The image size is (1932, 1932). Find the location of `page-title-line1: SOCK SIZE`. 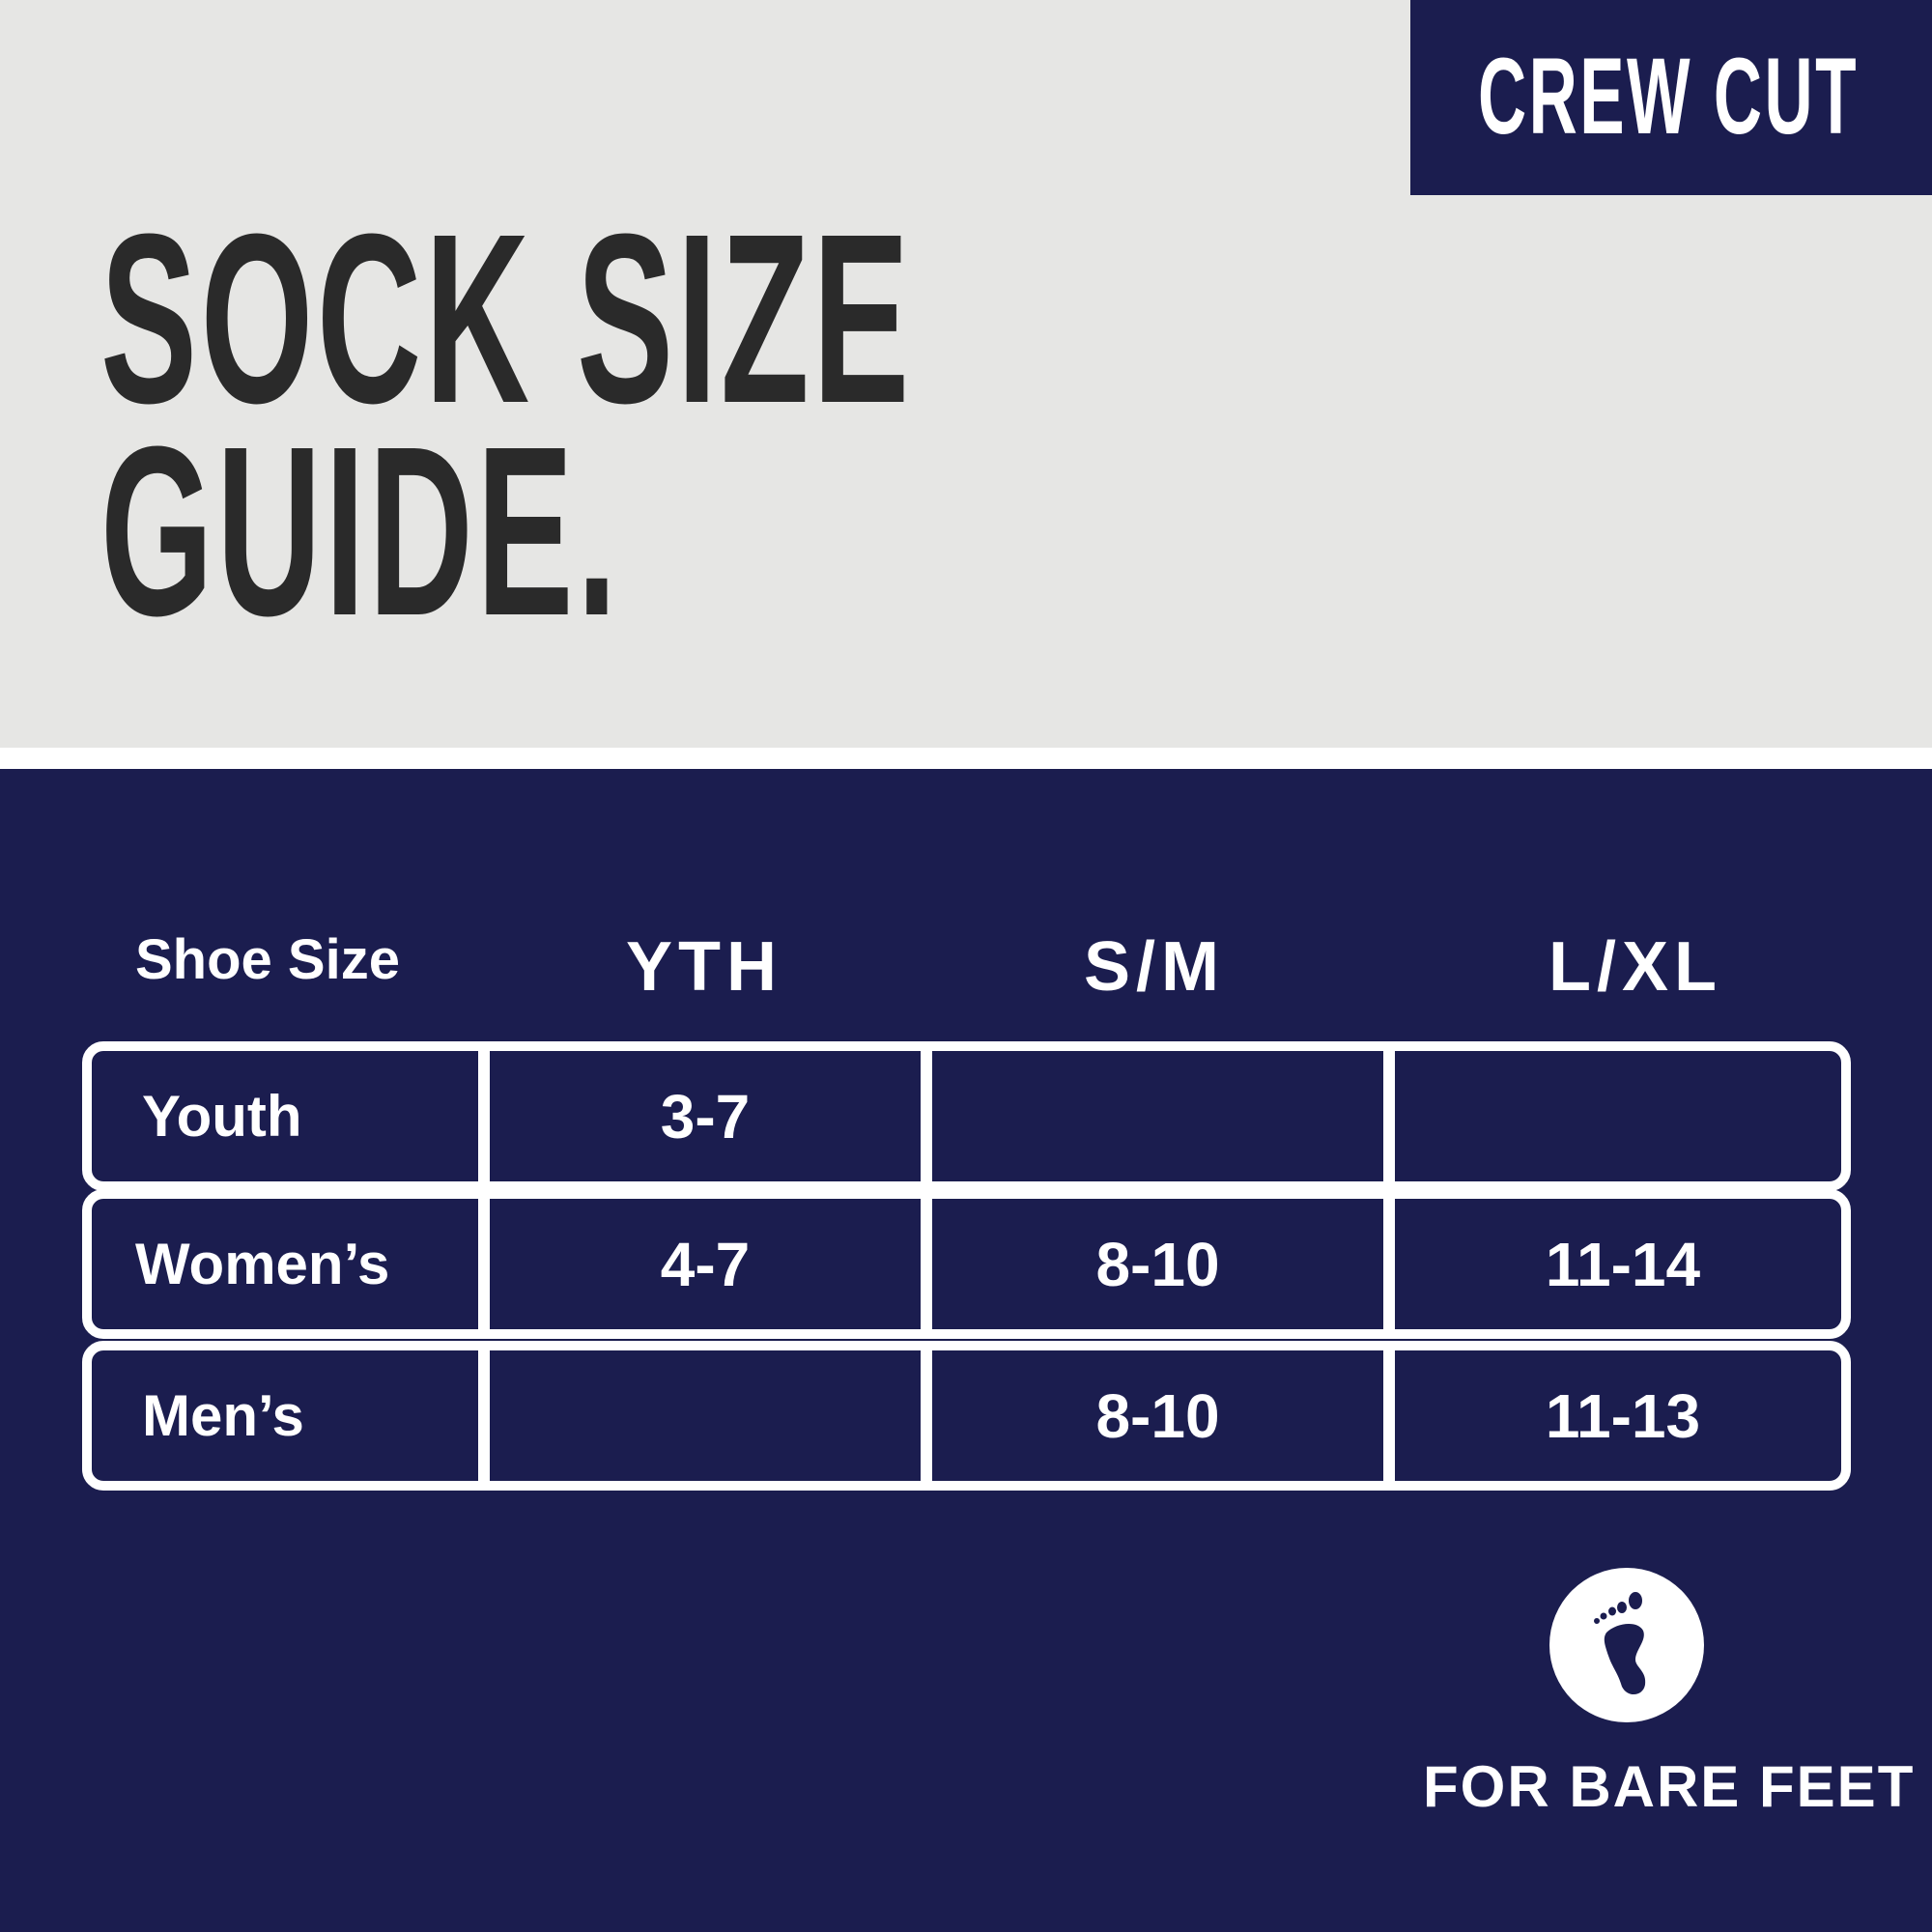

page-title-line1: SOCK SIZE is located at coordinates (506, 318).